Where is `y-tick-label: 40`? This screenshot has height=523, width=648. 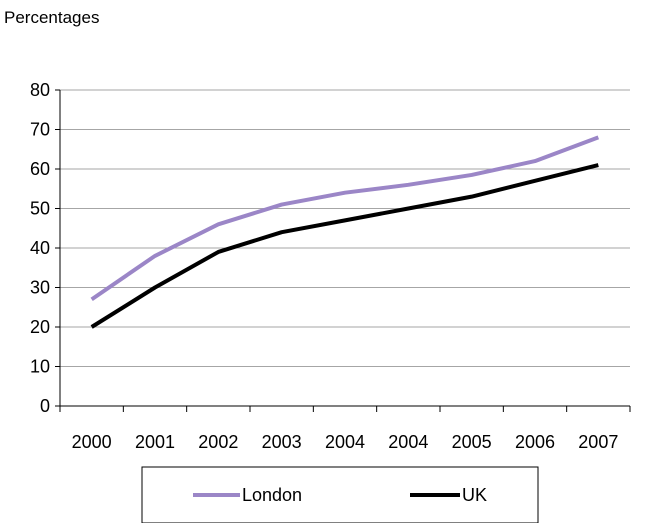
y-tick-label: 40 is located at coordinates (40, 248).